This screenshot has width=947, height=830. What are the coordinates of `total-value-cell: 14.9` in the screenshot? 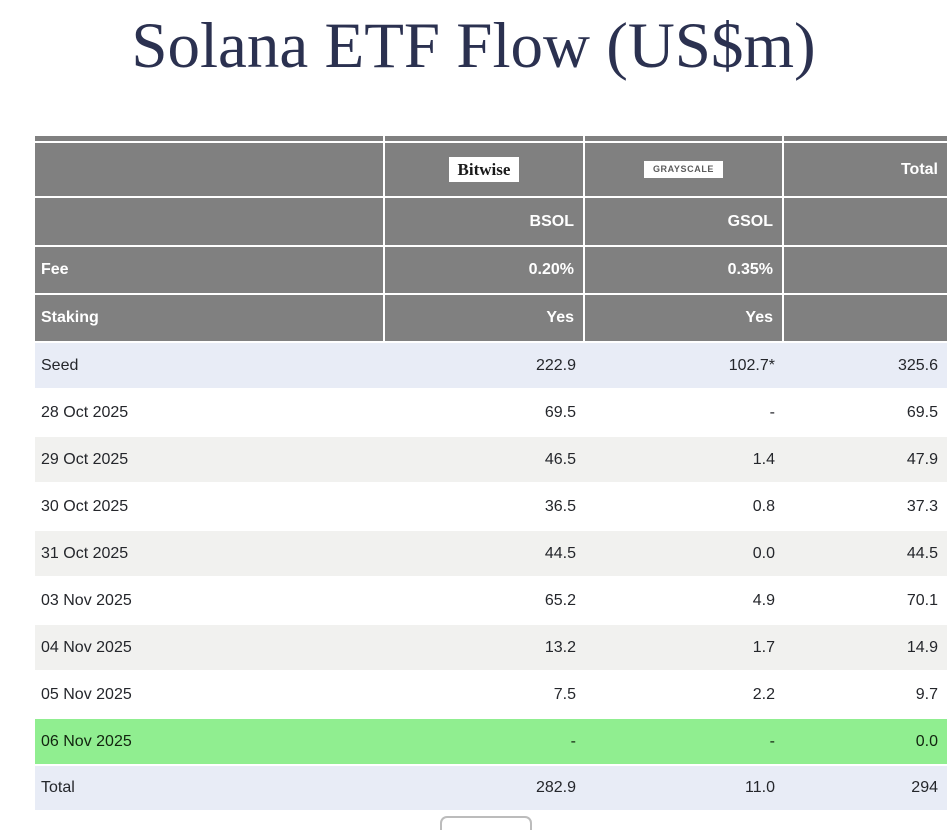 It's located at (922, 647).